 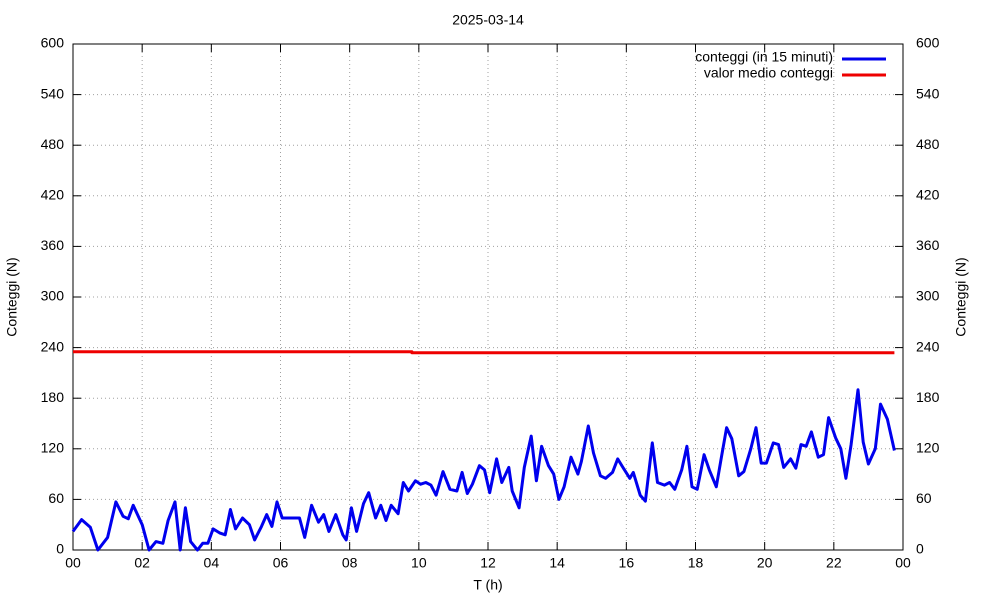 What do you see at coordinates (53, 195) in the screenshot?
I see `y-tick-label: 420` at bounding box center [53, 195].